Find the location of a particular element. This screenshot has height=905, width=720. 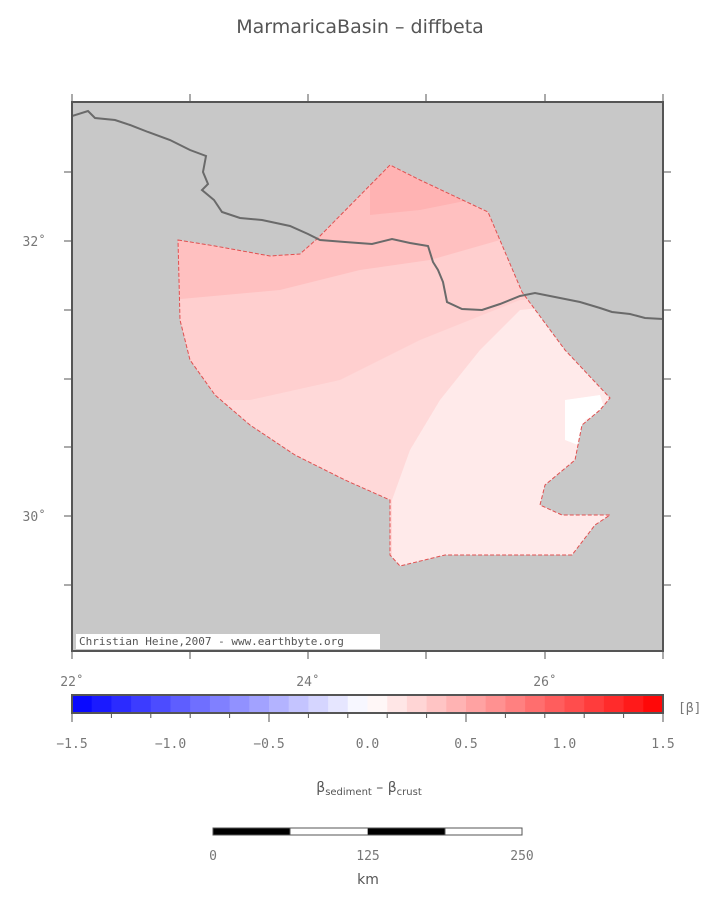

scale-label-125: 125 is located at coordinates (367, 856).